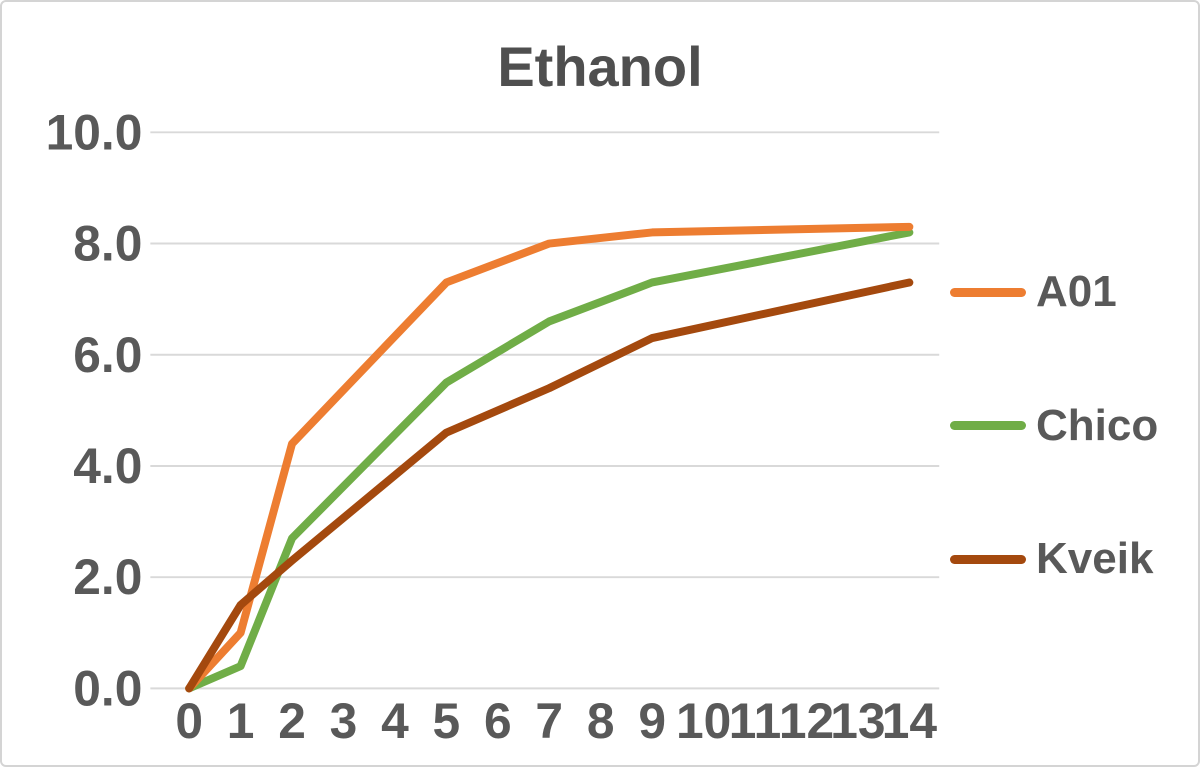 Image resolution: width=1200 pixels, height=767 pixels. What do you see at coordinates (447, 721) in the screenshot?
I see `x-tick-label: 5` at bounding box center [447, 721].